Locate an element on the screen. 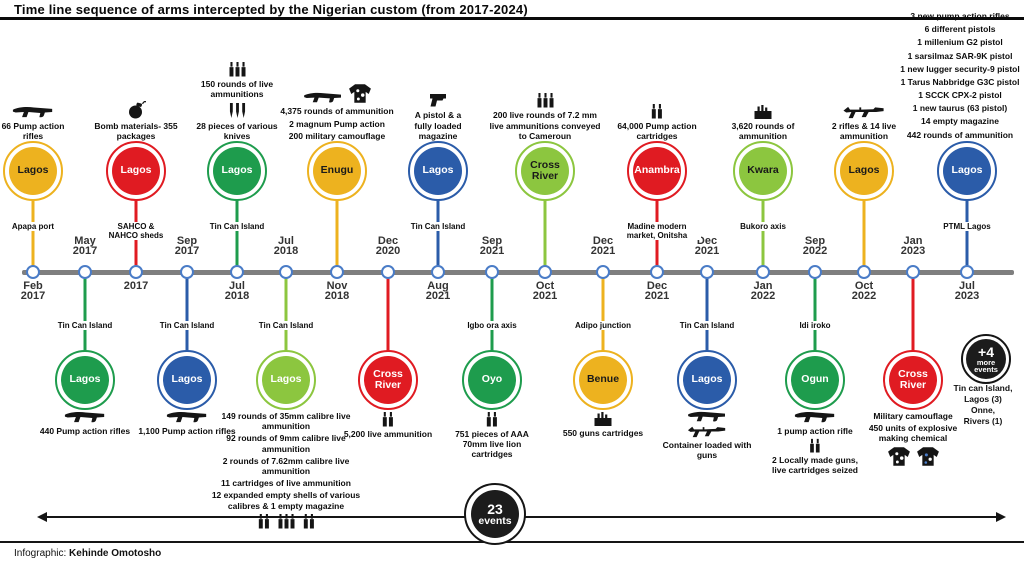 This screenshot has width=1024, height=564. event-date: Oct 2021 is located at coordinates (545, 291).